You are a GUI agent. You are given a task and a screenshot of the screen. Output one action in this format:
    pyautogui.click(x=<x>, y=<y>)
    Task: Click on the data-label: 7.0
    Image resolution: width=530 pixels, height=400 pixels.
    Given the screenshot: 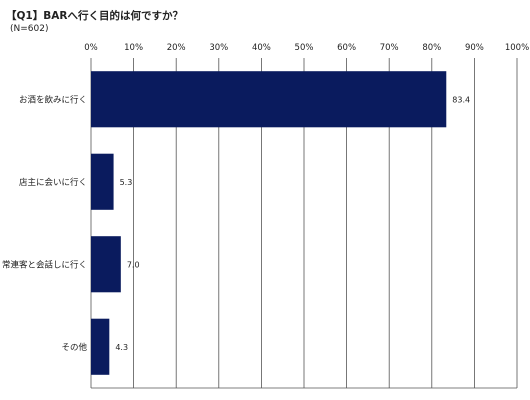 What is the action you would take?
    pyautogui.click(x=133, y=264)
    